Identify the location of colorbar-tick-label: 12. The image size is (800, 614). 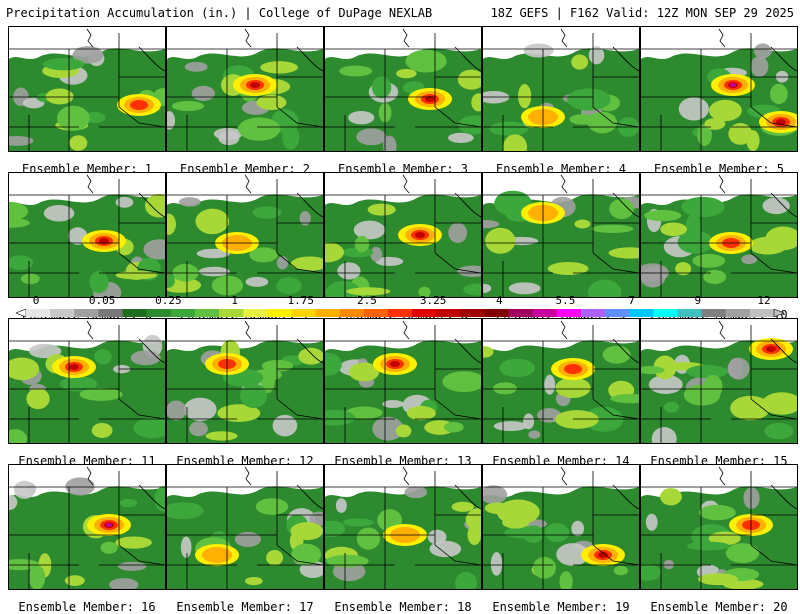
(764, 300).